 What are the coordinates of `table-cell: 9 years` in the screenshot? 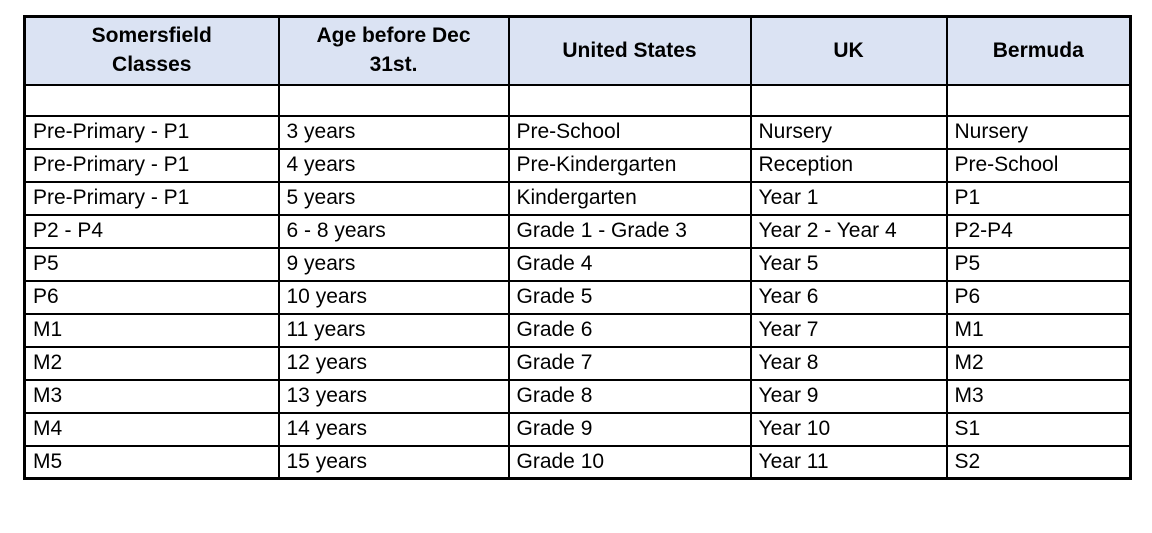 It's located at (393, 264).